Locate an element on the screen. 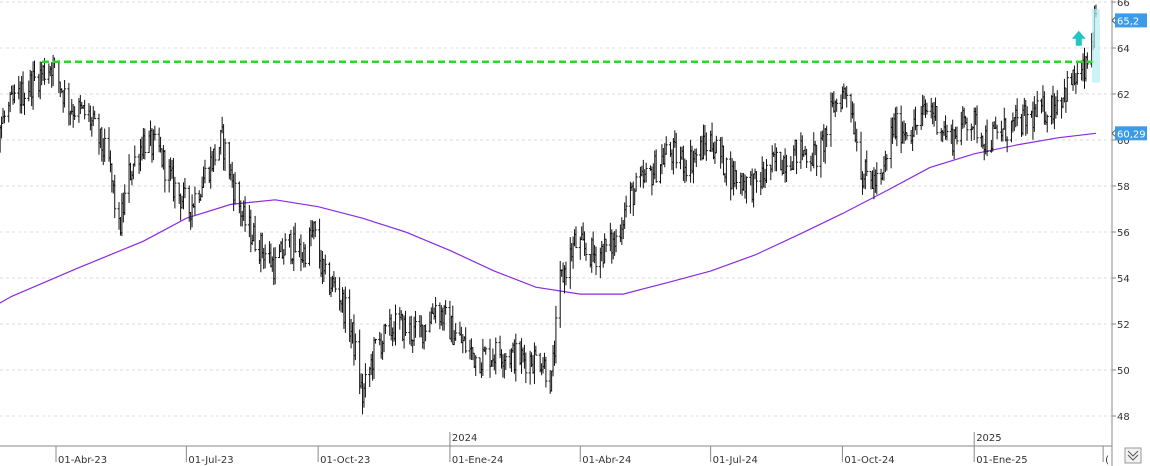  breakout-arrow-icon is located at coordinates (1078, 38).